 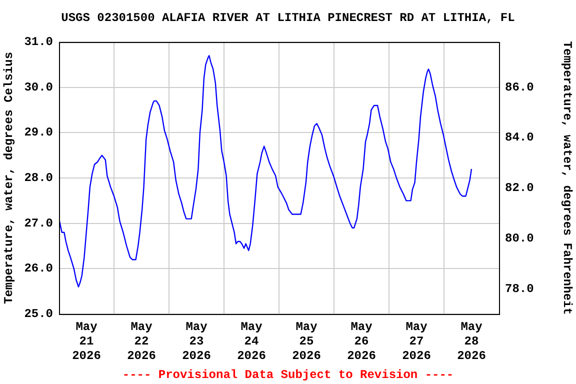 What do you see at coordinates (196, 342) in the screenshot?
I see `x-tick-label: May 23 2026` at bounding box center [196, 342].